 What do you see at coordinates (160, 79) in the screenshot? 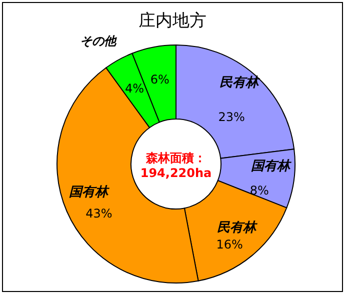
I see `data-label: 6%` at bounding box center [160, 79].